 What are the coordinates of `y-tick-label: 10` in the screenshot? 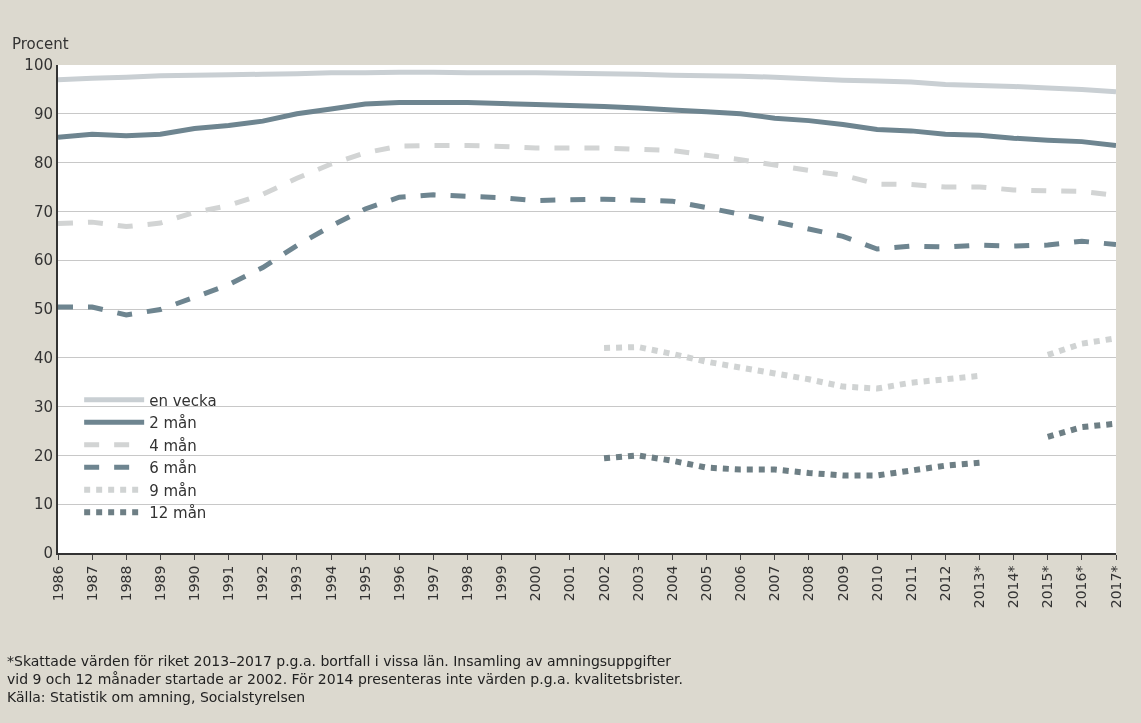 It's located at (43, 504).